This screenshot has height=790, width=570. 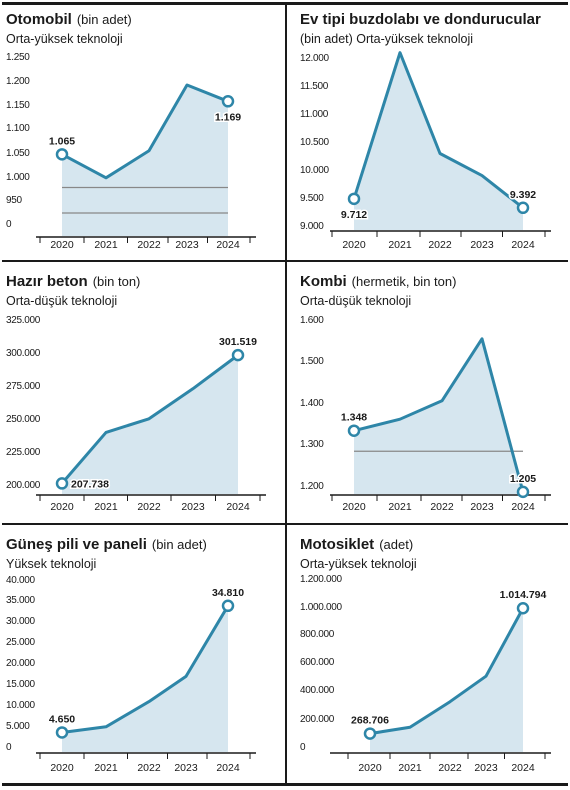 What do you see at coordinates (523, 595) in the screenshot?
I see `data-label: 1.014.794` at bounding box center [523, 595].